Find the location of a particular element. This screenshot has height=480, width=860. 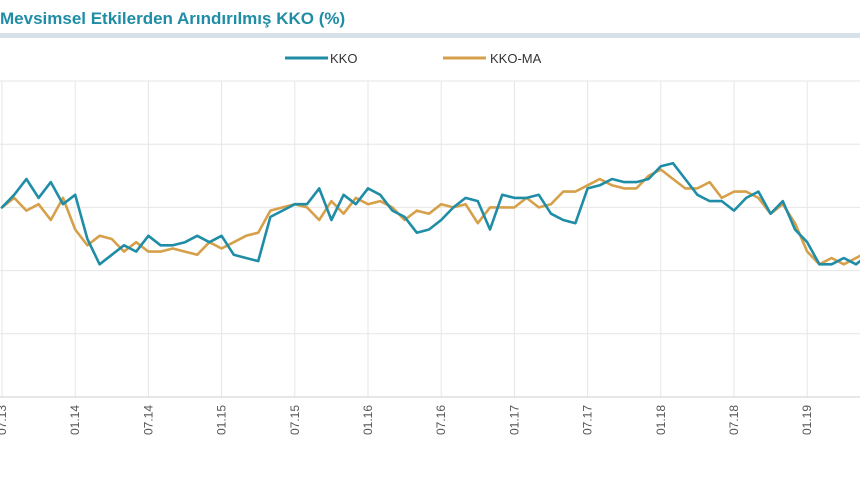

x-tick-label: 01.14 is located at coordinates (75, 420).